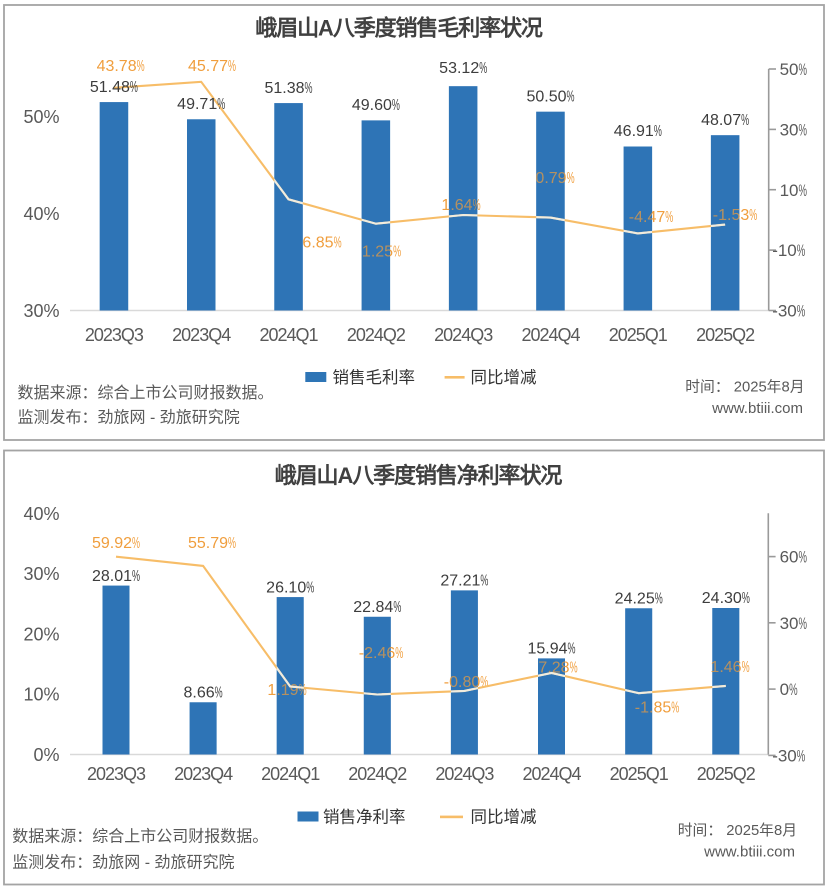 The height and width of the screenshot is (895, 829). Describe the element at coordinates (288, 88) in the screenshot. I see `svg-text: 51.38%` at that location.